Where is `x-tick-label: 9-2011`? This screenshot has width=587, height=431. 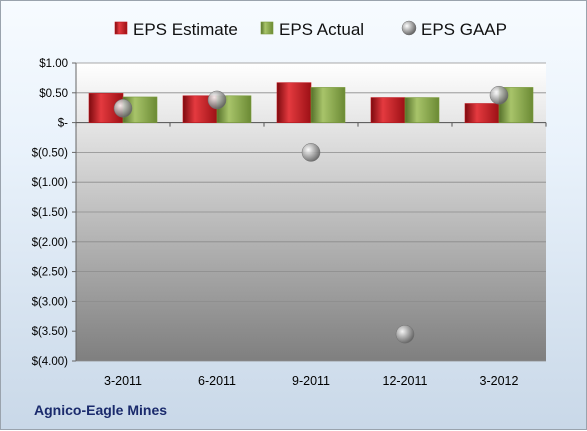 x-tick-label: 9-2011 is located at coordinates (311, 381).